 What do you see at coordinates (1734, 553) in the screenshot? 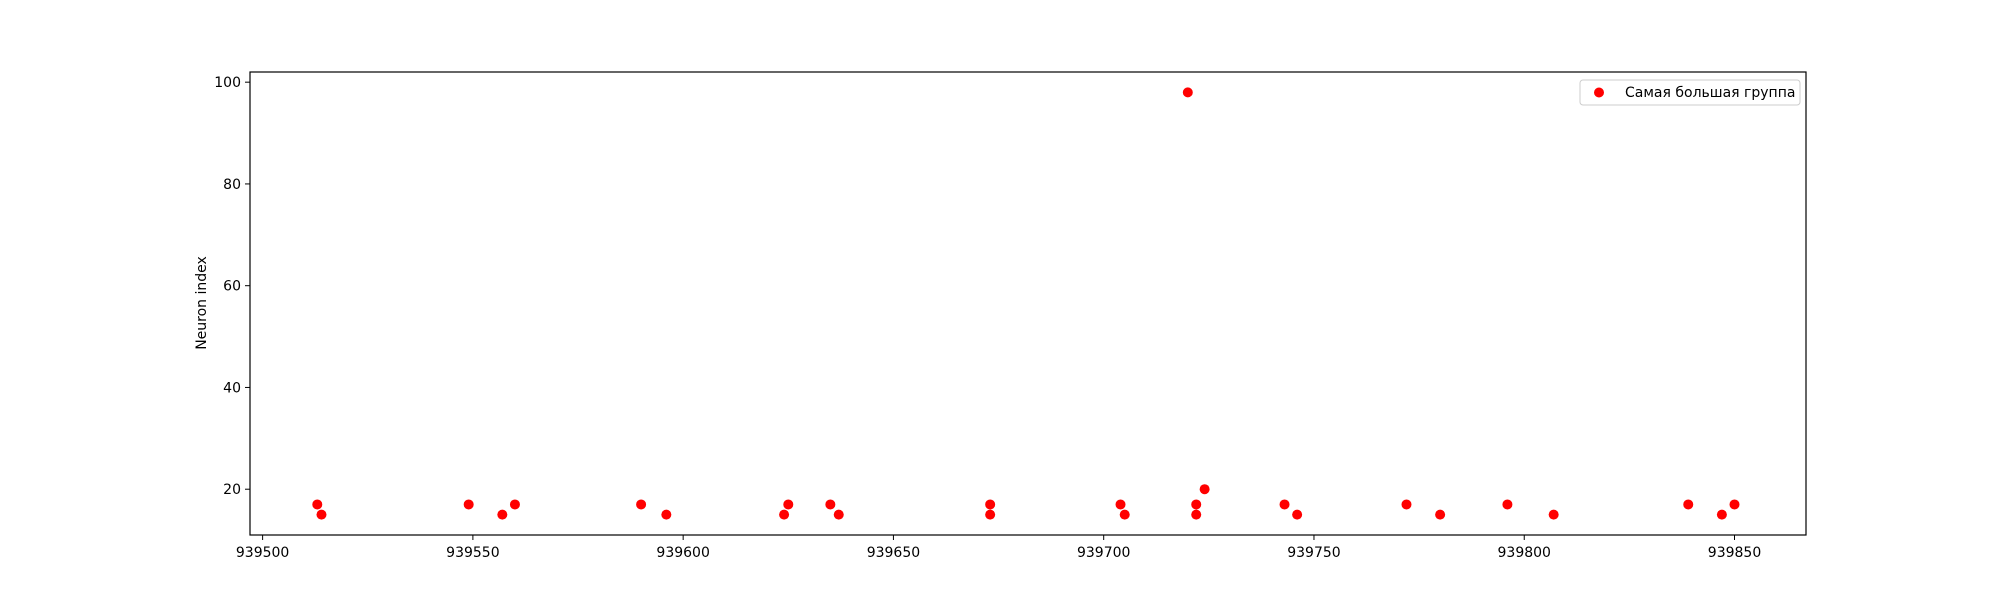
I see `x-tick-label: 939850` at bounding box center [1734, 553].